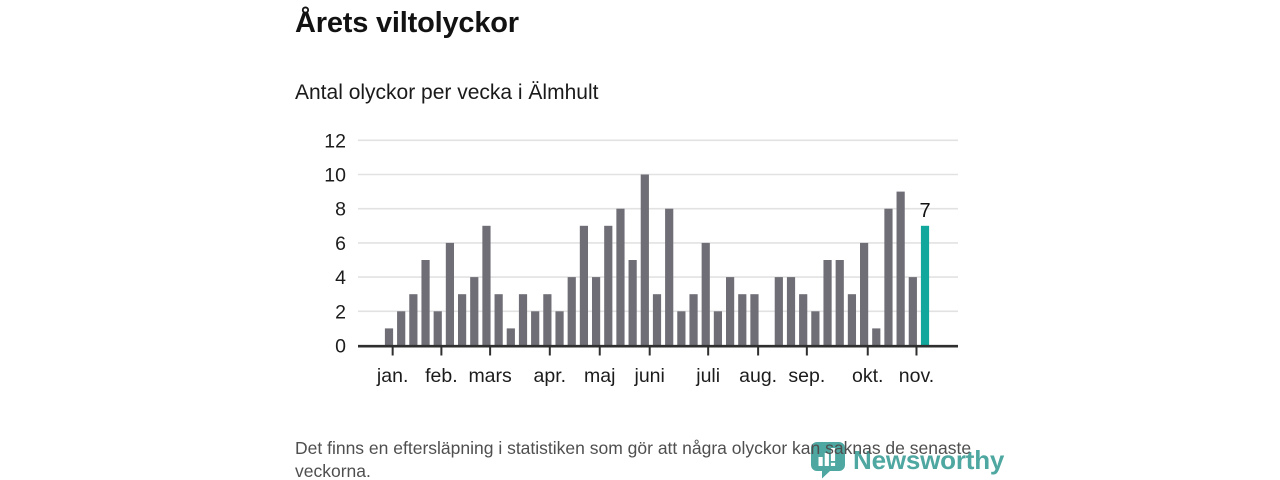 The width and height of the screenshot is (1280, 480). I want to click on newsworthy-logo-text: Newsworthy, so click(929, 459).